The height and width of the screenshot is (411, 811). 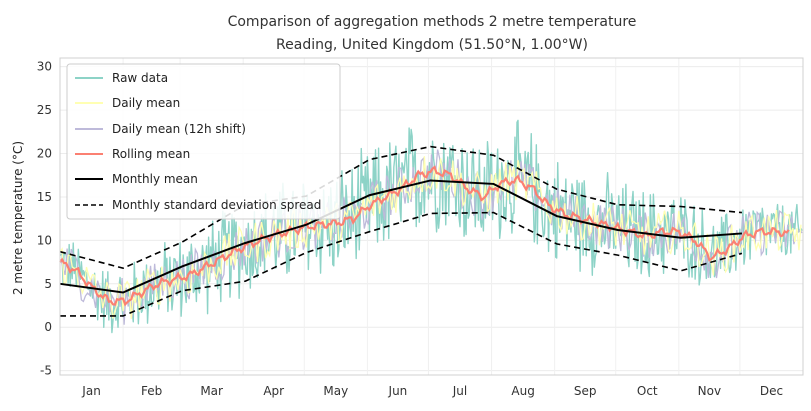 What do you see at coordinates (179, 129) in the screenshot?
I see `legend-label-daily-mean-shift: Daily mean (12h shift)` at bounding box center [179, 129].